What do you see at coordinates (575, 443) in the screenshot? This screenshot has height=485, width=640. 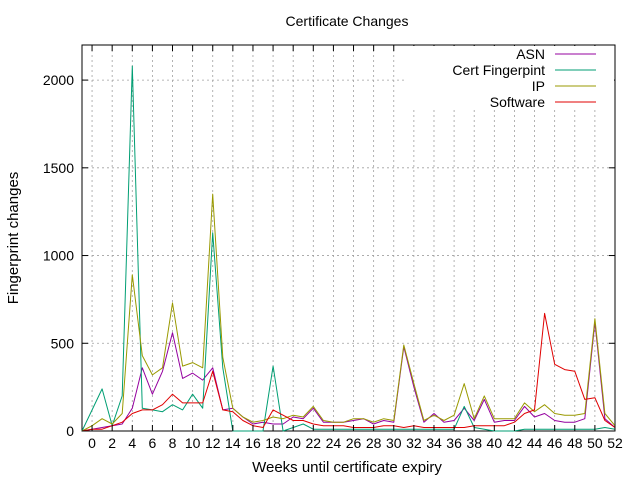 I see `x-tick-label: 48` at bounding box center [575, 443].